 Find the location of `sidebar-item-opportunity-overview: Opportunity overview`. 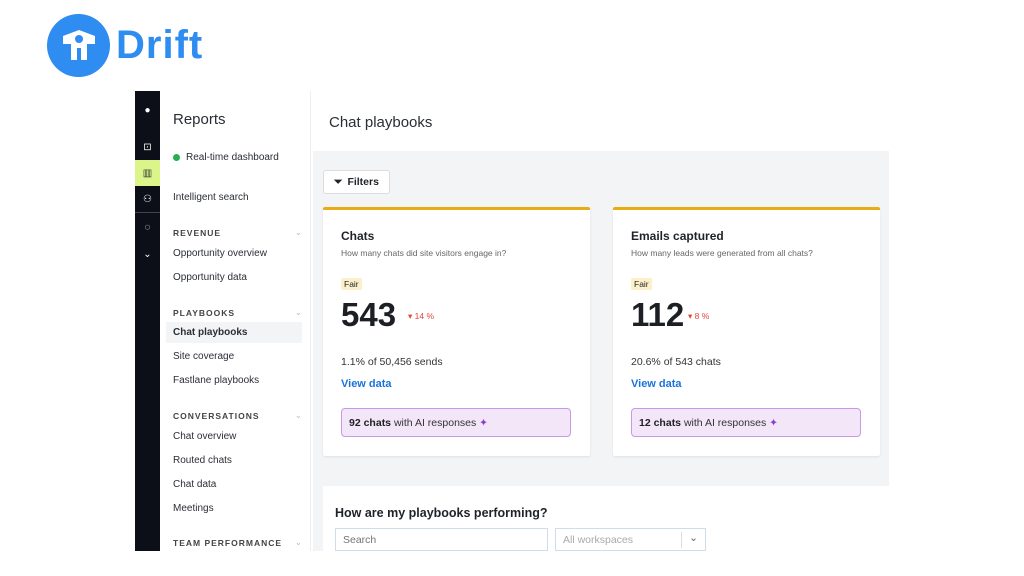

sidebar-item-opportunity-overview: Opportunity overview is located at coordinates (220, 253).